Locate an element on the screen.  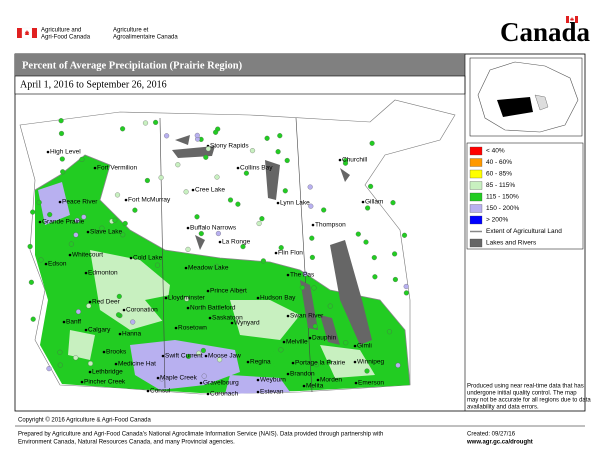
place-label: La Ronge is located at coordinates (236, 242).